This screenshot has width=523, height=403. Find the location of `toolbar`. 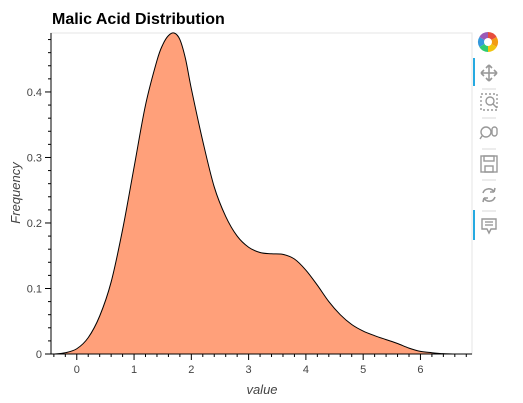

toolbar is located at coordinates (485, 136).